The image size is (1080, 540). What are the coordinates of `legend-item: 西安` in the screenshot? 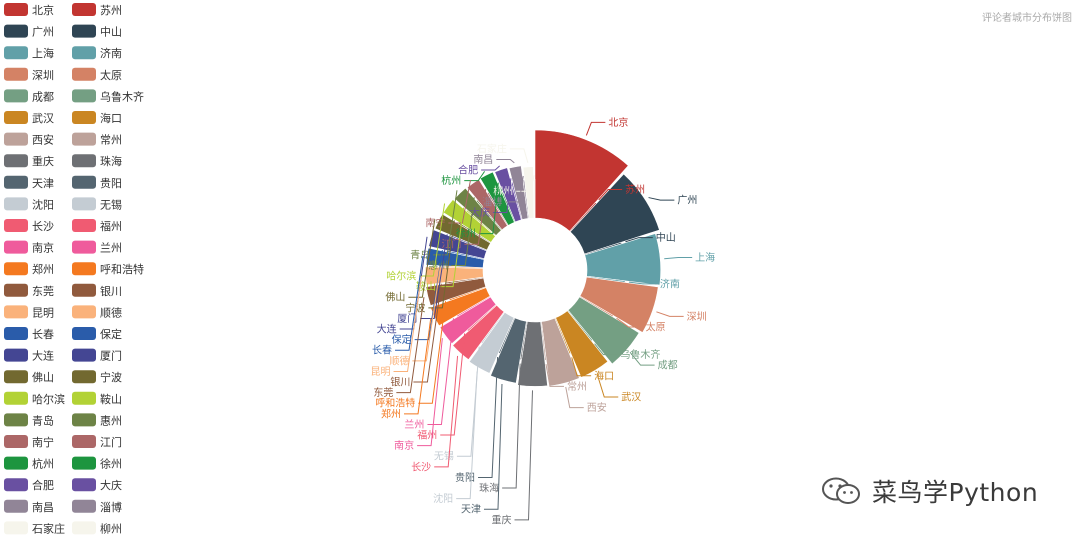 It's located at (29, 139).